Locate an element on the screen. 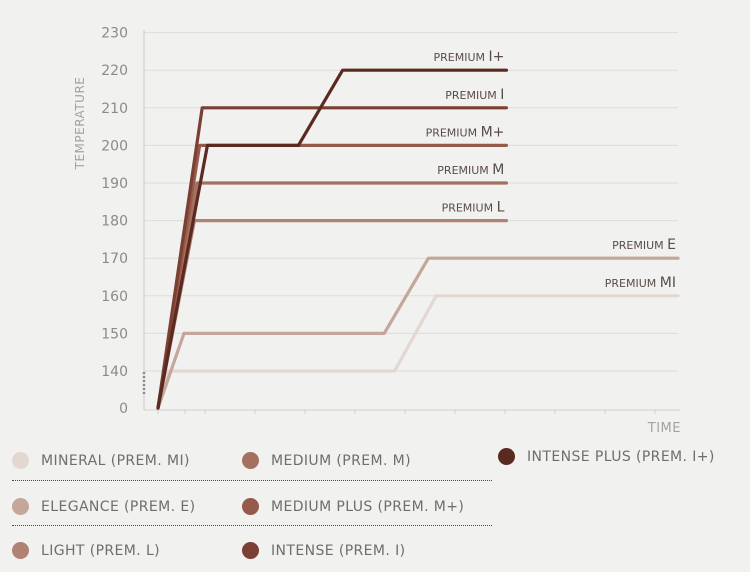  legend-item-mineral: MINERAL (PREM. MI) is located at coordinates (101, 460).